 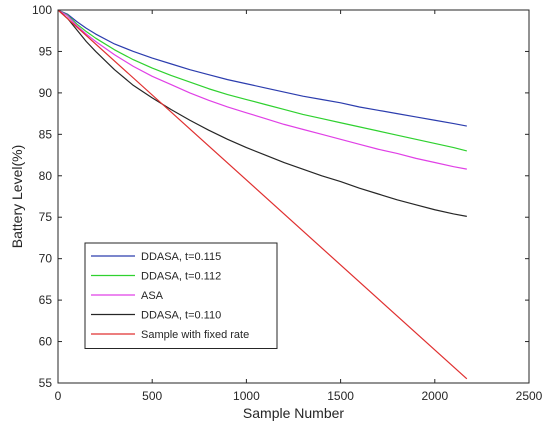 What do you see at coordinates (46, 51) in the screenshot?
I see `y-tick-label: 95` at bounding box center [46, 51].